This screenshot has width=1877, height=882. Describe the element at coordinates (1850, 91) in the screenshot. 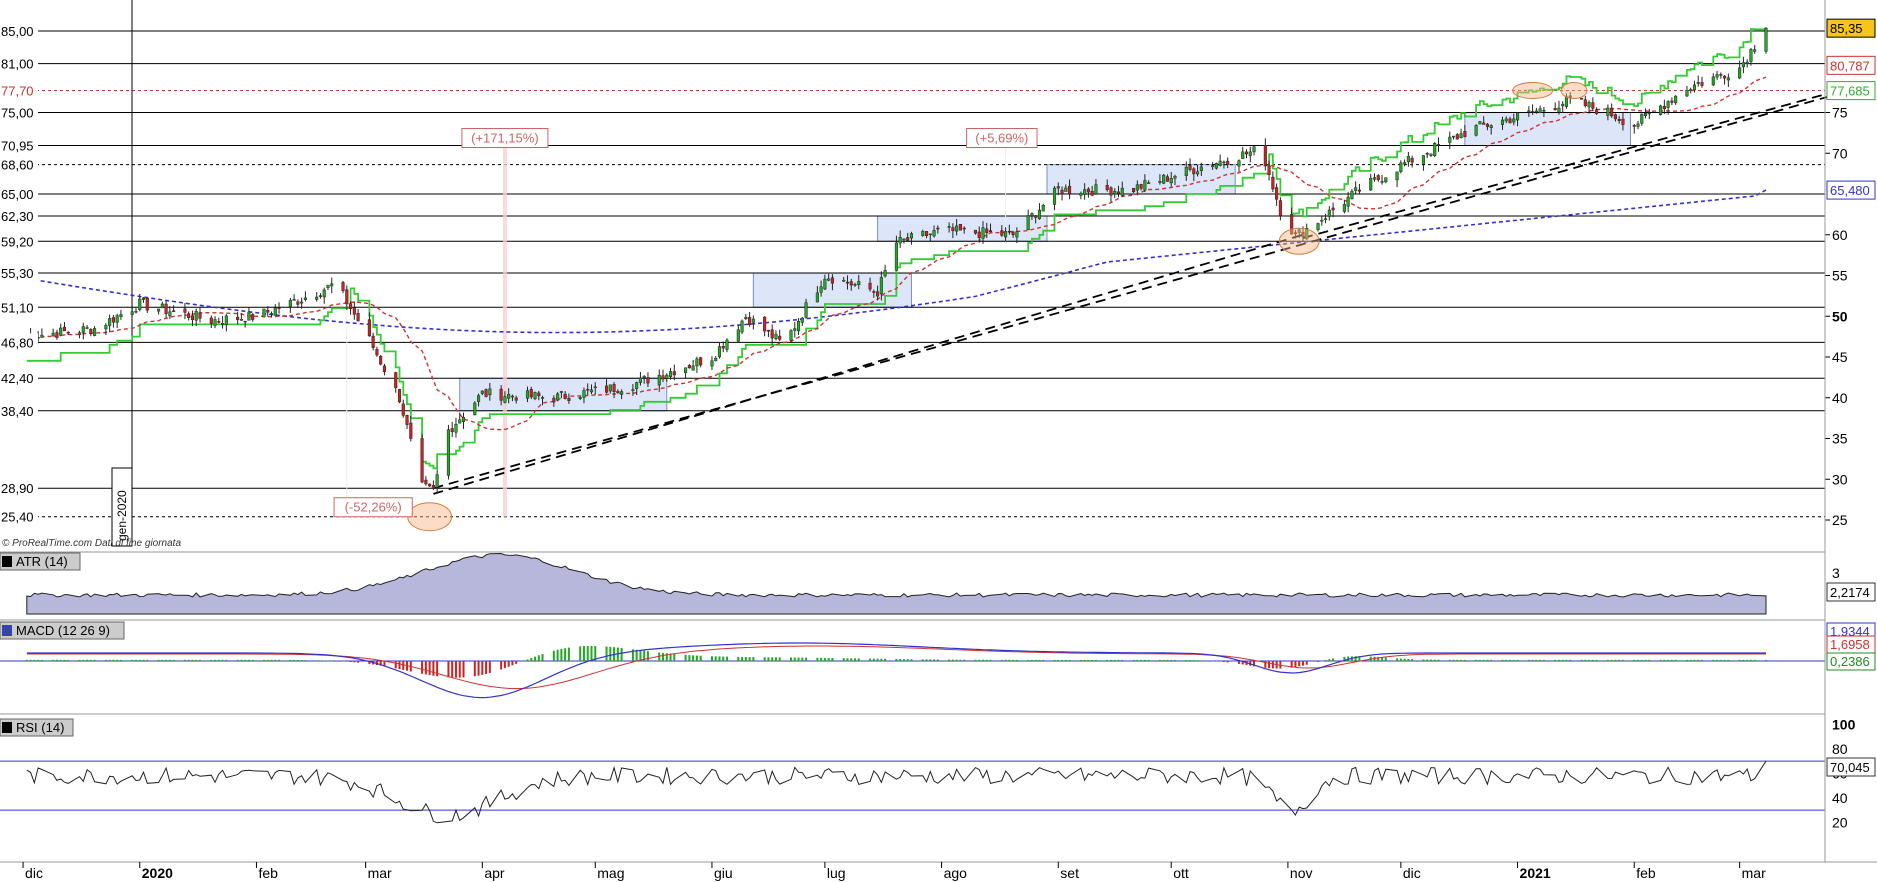

I see `price-badge: 77,685` at that location.